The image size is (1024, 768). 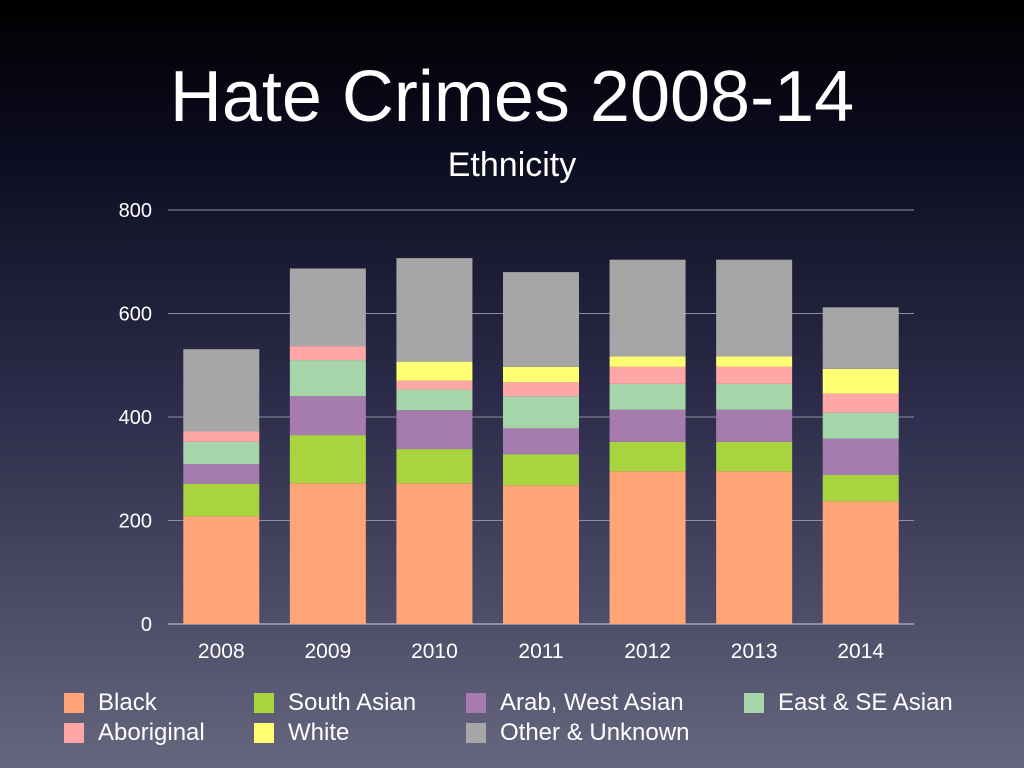 I want to click on bar-segment-black-2008, so click(x=221, y=570).